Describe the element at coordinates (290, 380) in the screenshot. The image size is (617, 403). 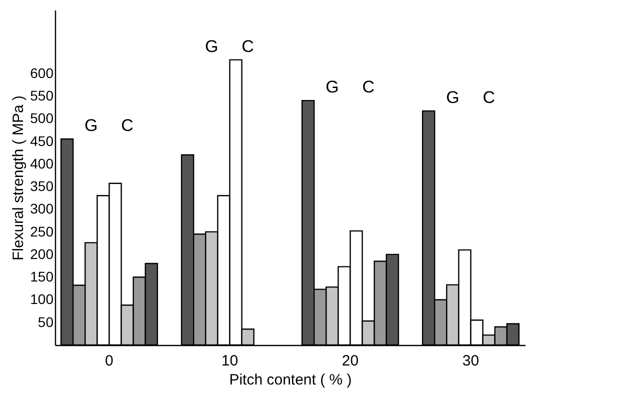
I see `x-axis-title: Pitch content ( % )` at that location.